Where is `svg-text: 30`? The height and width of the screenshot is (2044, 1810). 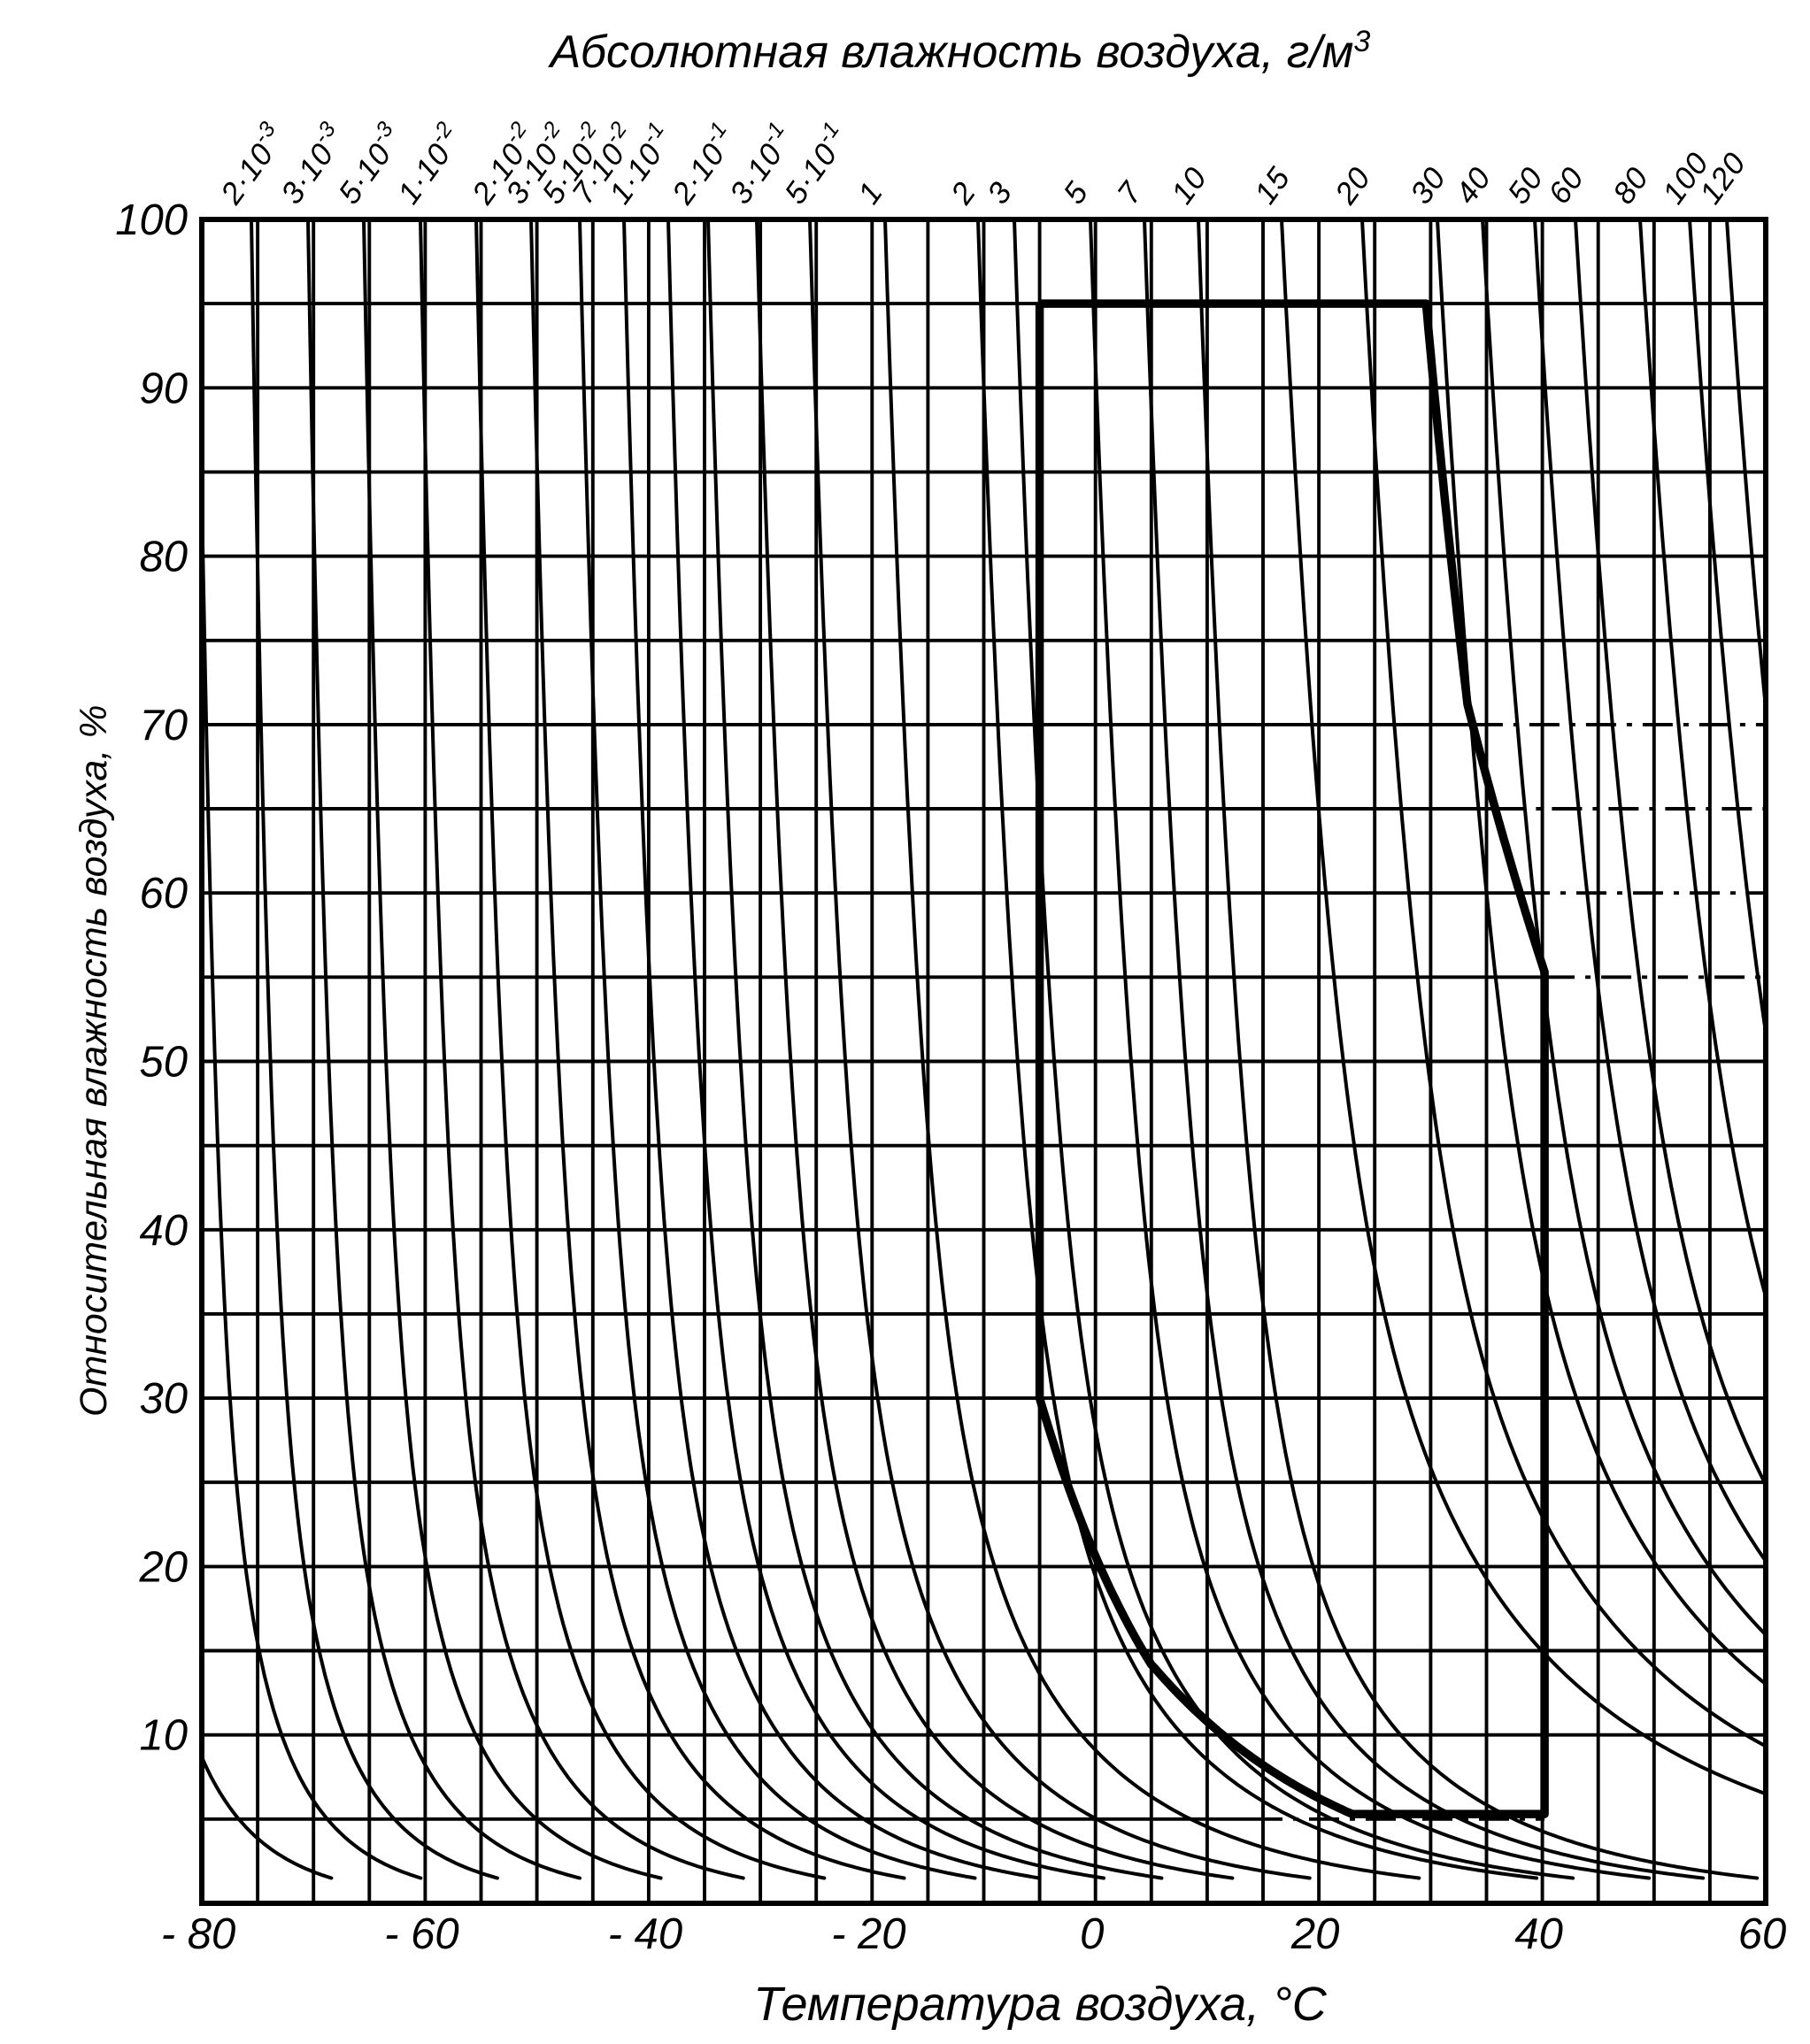
svg-text: 30 is located at coordinates (163, 1399).